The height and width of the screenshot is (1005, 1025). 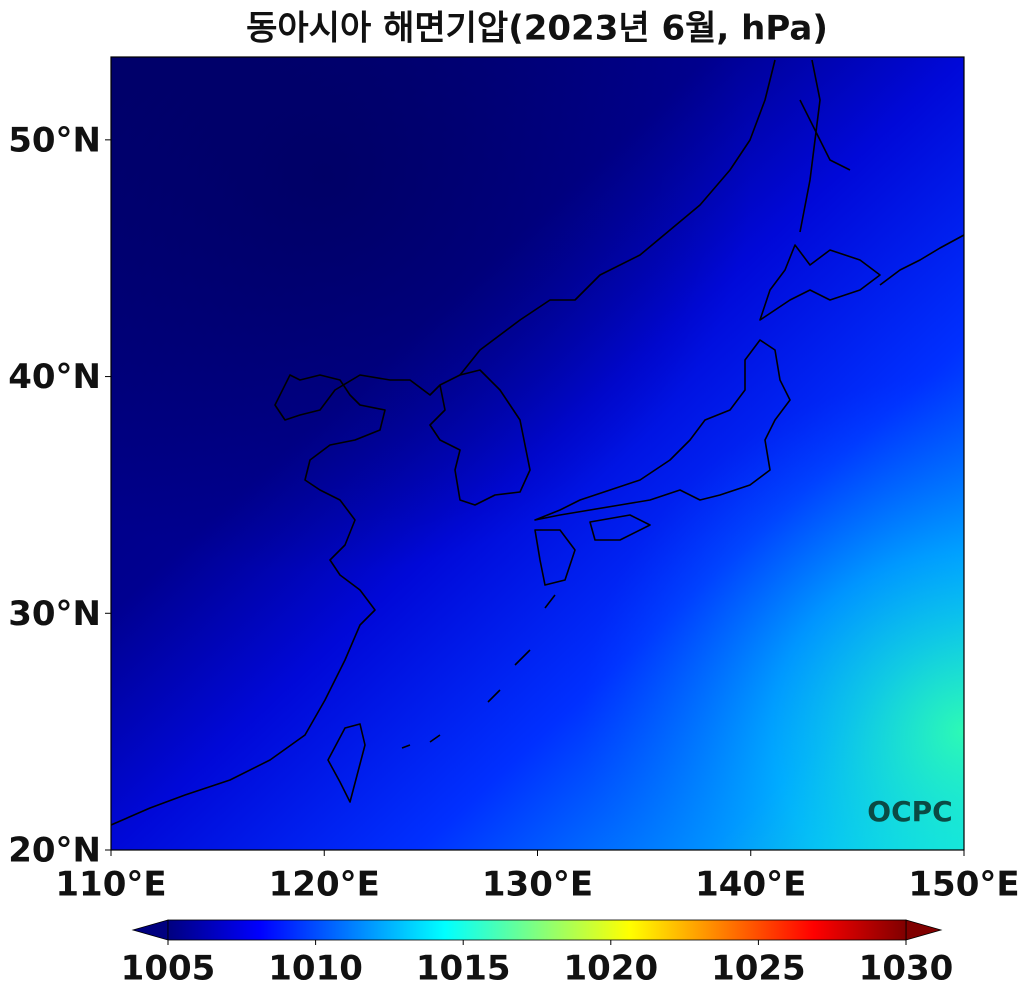 I want to click on y-tick-label: 20°N, so click(x=54, y=851).